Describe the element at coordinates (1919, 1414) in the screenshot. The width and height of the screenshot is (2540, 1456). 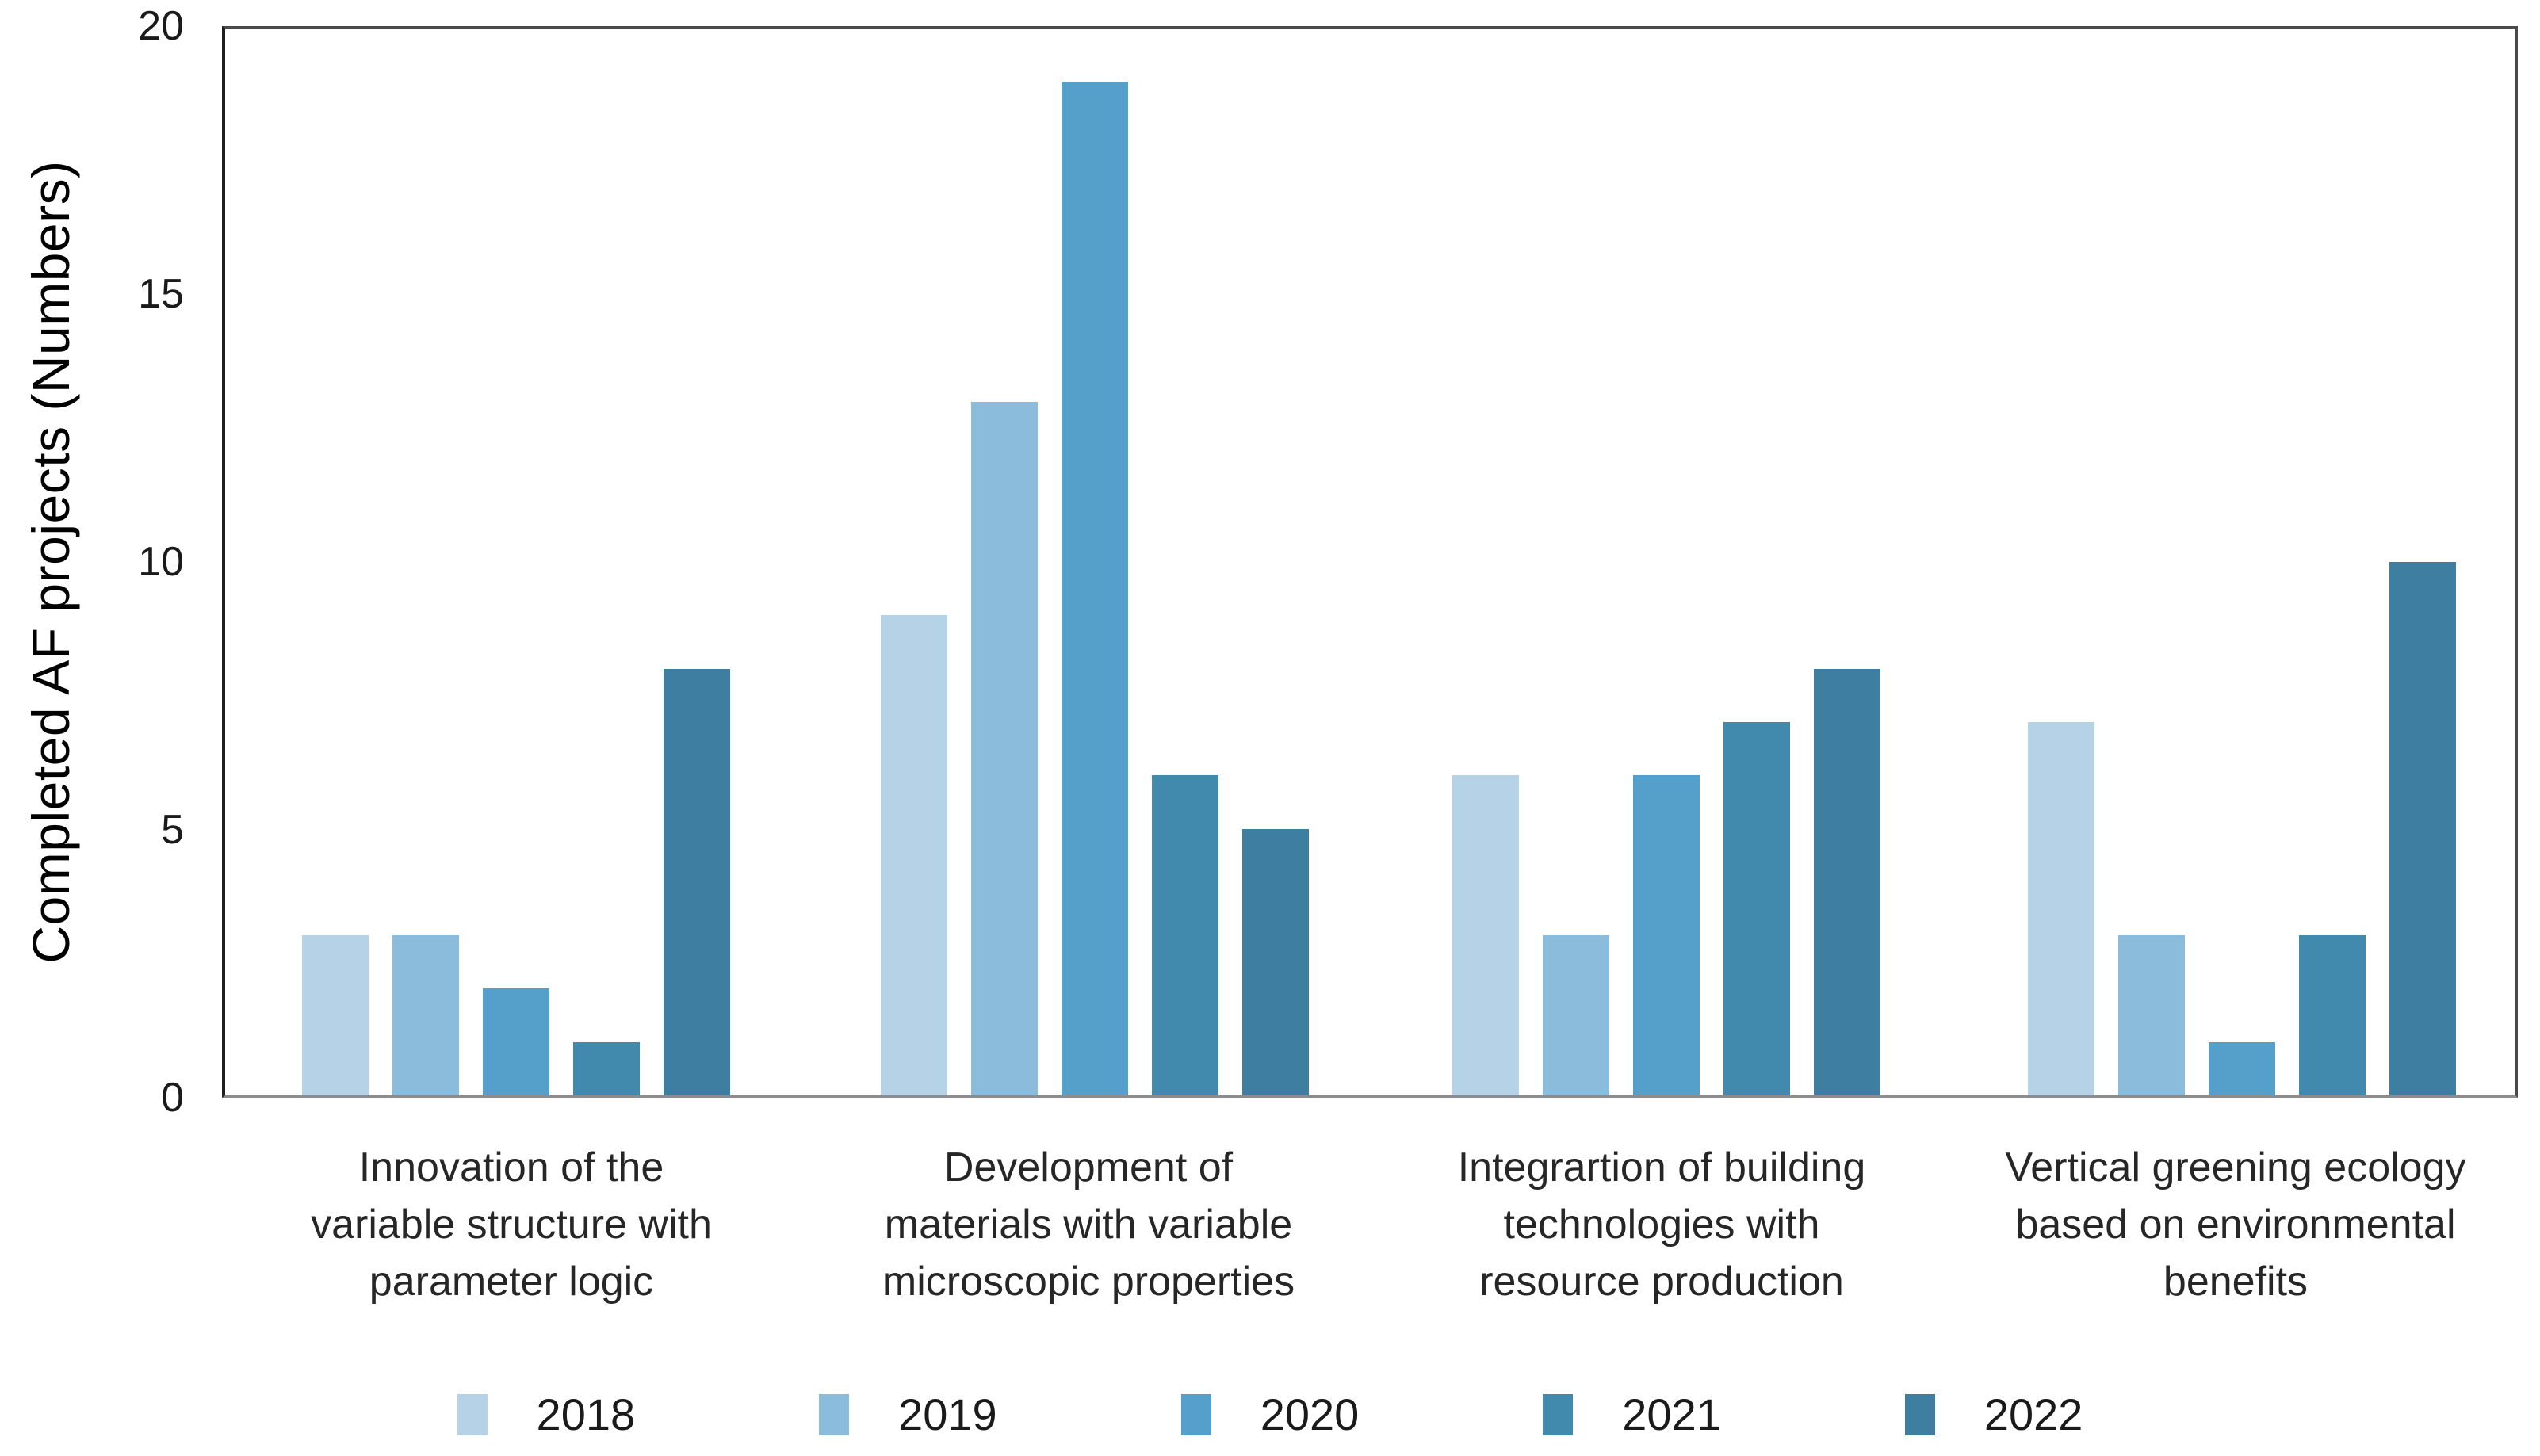
I see `legend-swatch-2022` at that location.